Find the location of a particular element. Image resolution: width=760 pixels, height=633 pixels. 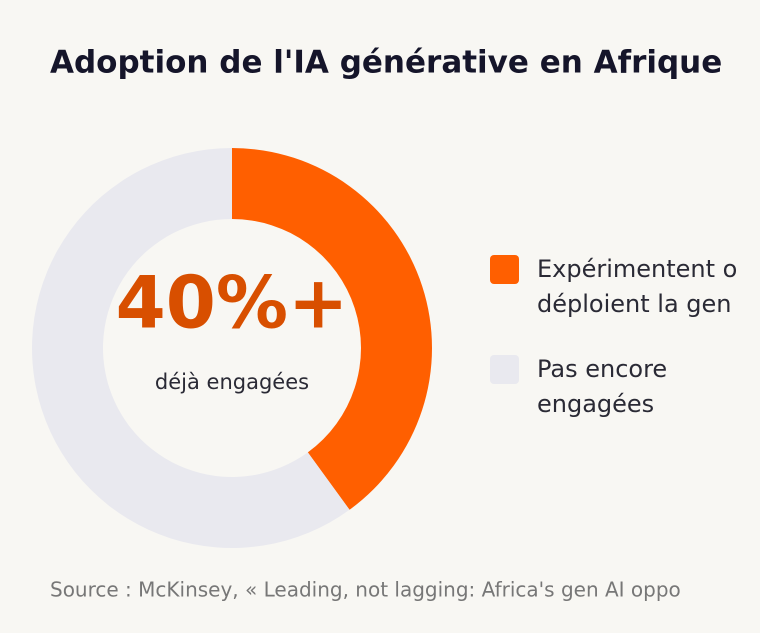

chart-title: Adoption de l'IA générative en Afrique is located at coordinates (386, 63).